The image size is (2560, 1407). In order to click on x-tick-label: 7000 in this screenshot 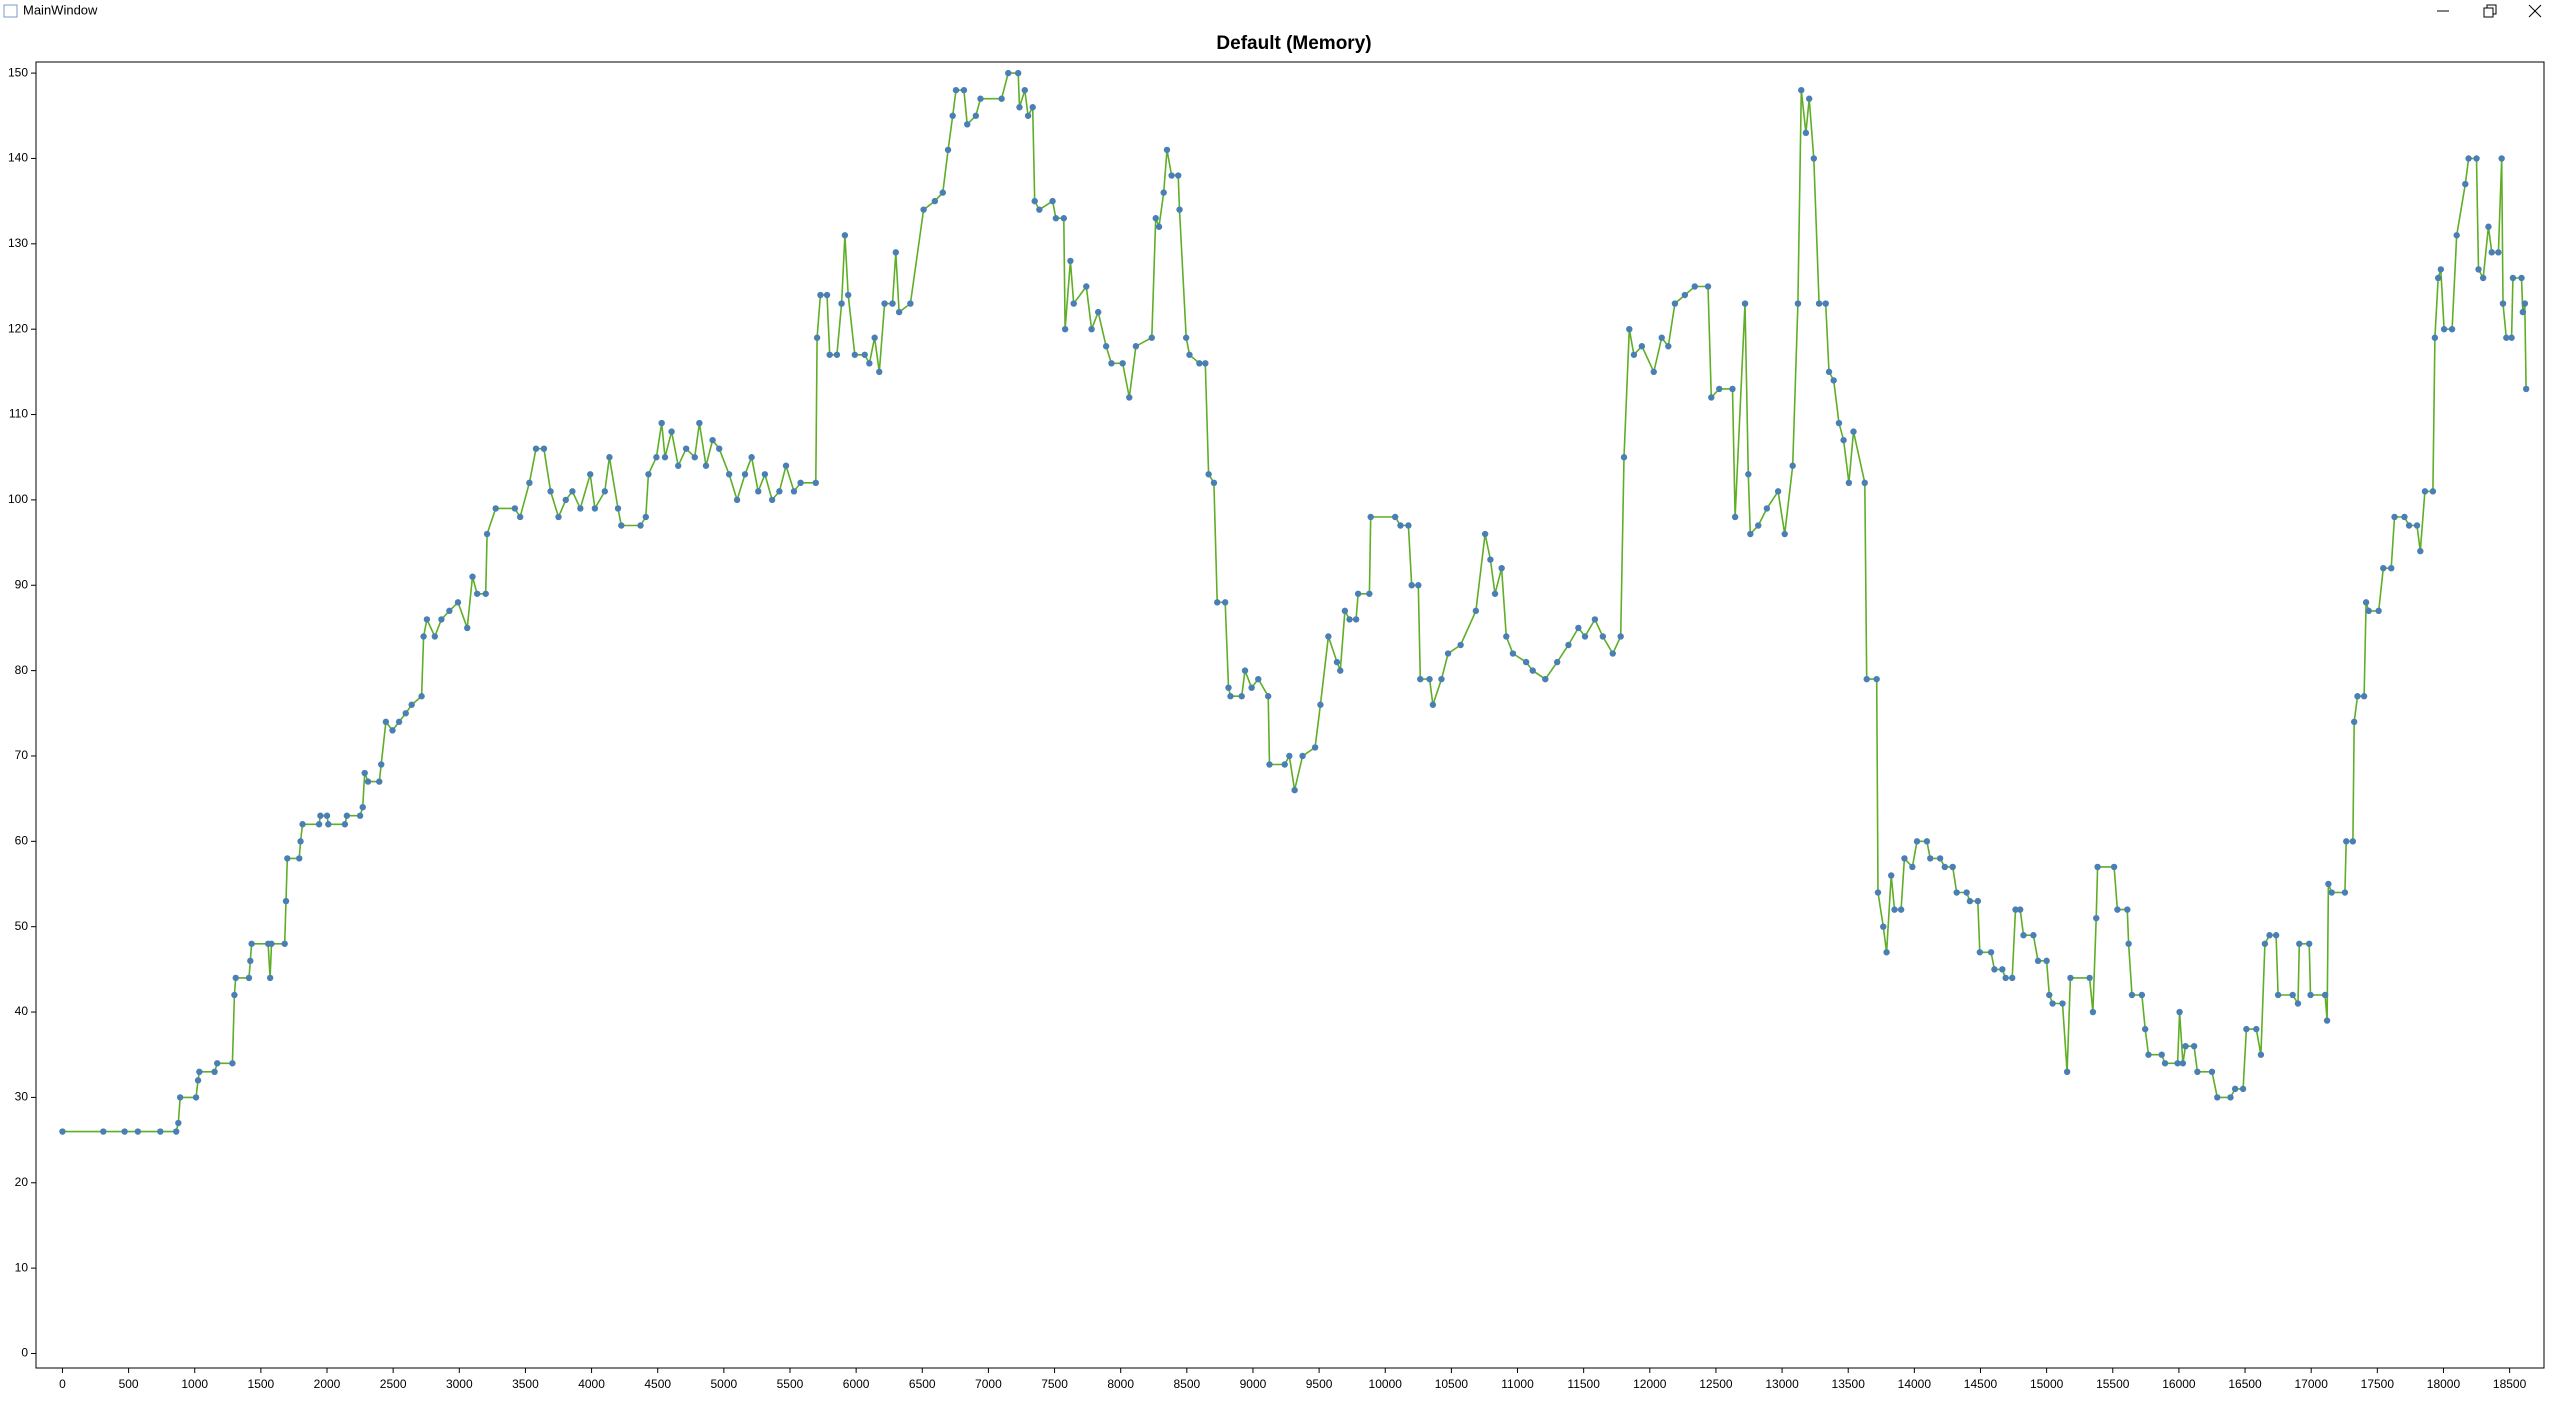, I will do `click(988, 1384)`.